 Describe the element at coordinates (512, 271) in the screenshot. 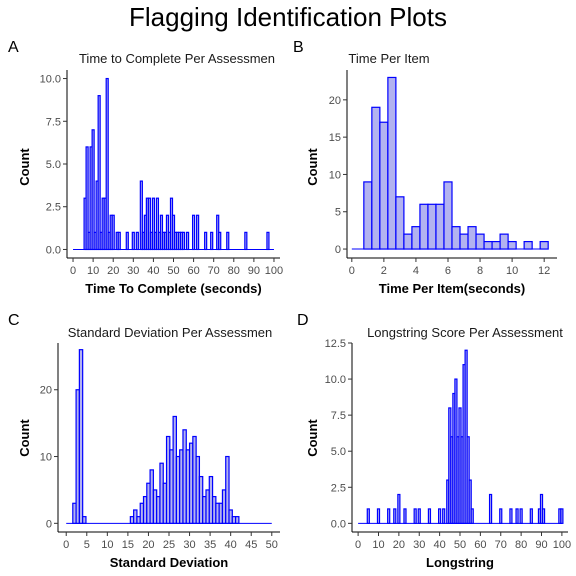

I see `panel-b-x-tick-label: 10` at that location.